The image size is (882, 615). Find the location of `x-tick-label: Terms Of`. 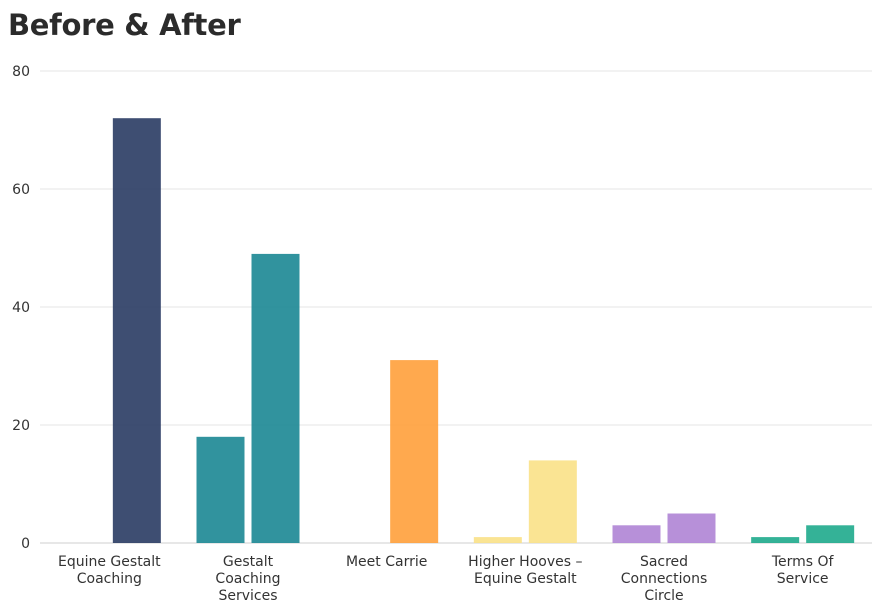

x-tick-label: Terms Of is located at coordinates (803, 562).